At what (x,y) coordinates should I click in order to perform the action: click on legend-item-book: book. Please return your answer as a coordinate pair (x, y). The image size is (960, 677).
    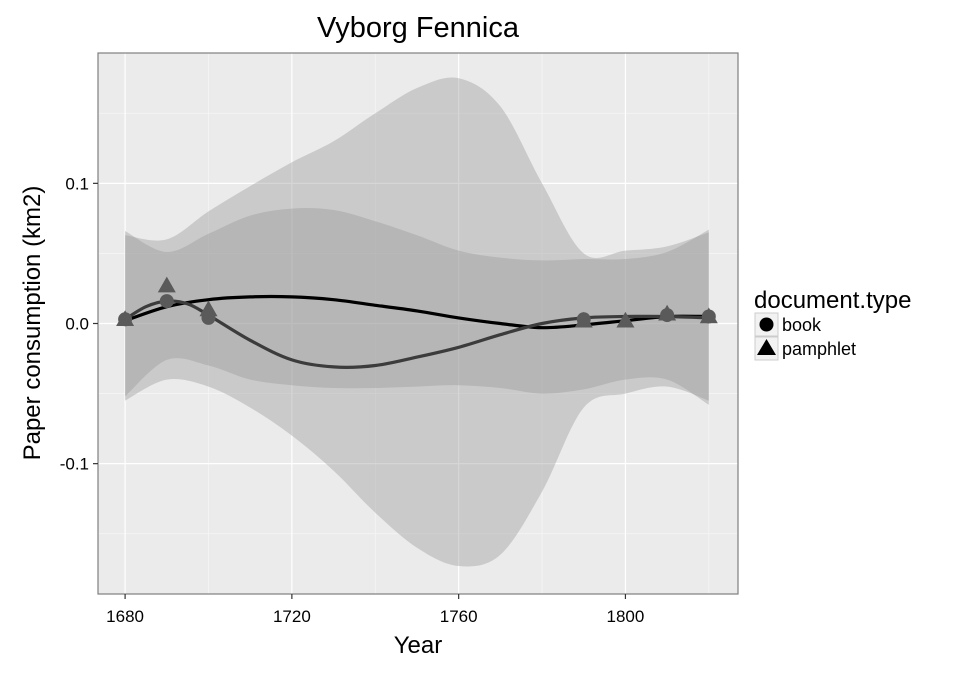
    Looking at the image, I should click on (788, 324).